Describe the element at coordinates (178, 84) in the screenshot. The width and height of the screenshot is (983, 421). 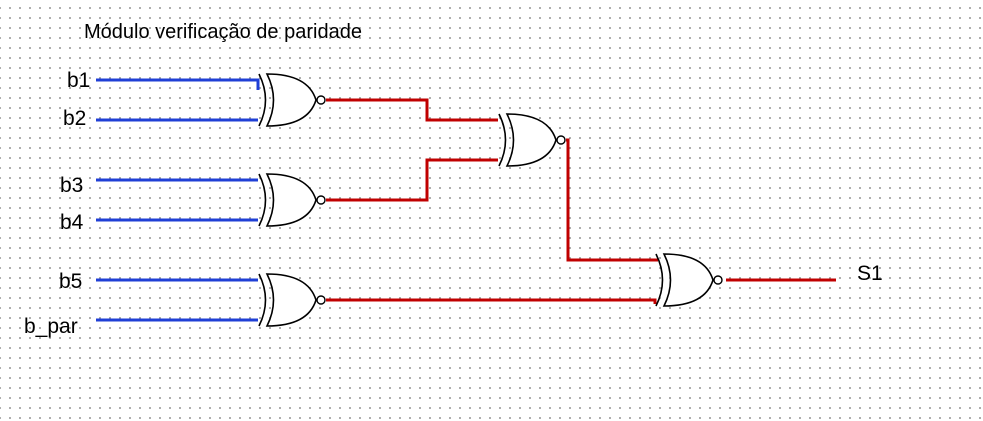
I see `wire-b1` at that location.